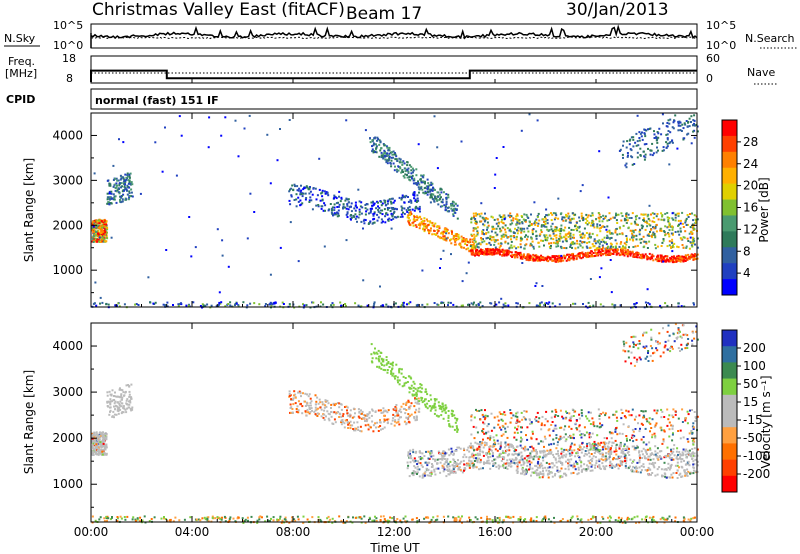  Describe the element at coordinates (21, 73) in the screenshot. I see `freq-label-line2: [MHz]` at that location.